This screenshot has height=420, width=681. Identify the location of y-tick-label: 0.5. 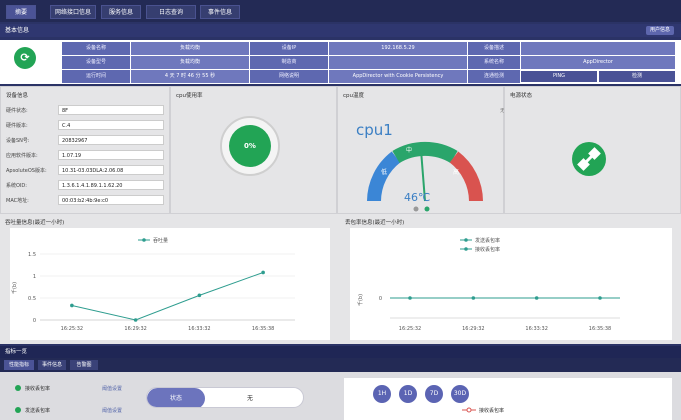
(32, 299).